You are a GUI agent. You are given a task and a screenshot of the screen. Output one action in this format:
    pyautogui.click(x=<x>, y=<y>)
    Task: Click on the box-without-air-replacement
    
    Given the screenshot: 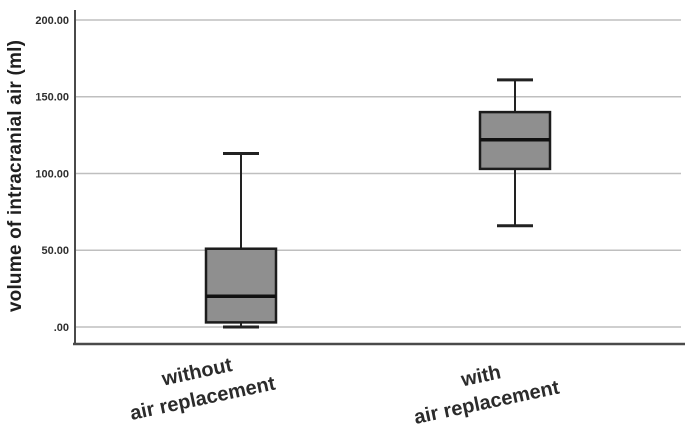 What is the action you would take?
    pyautogui.click(x=241, y=285)
    